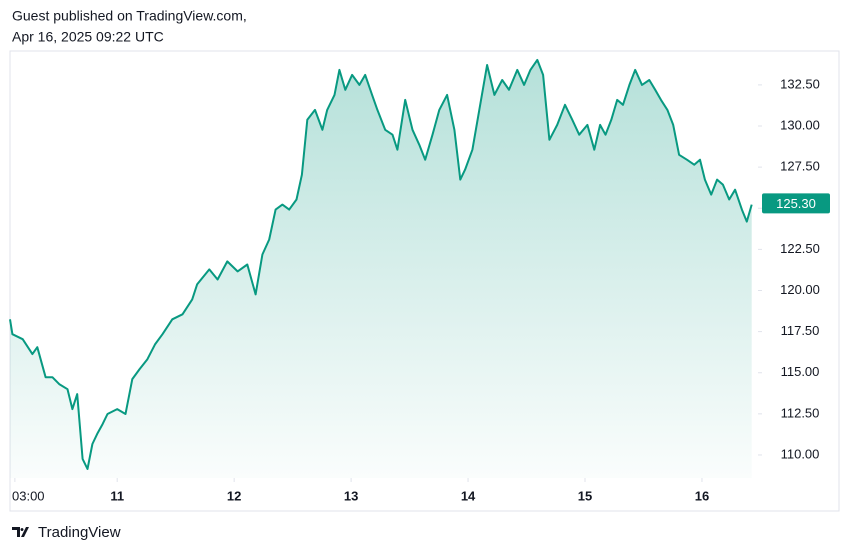 This screenshot has height=558, width=850. I want to click on x-tick-label: 16, so click(702, 495).